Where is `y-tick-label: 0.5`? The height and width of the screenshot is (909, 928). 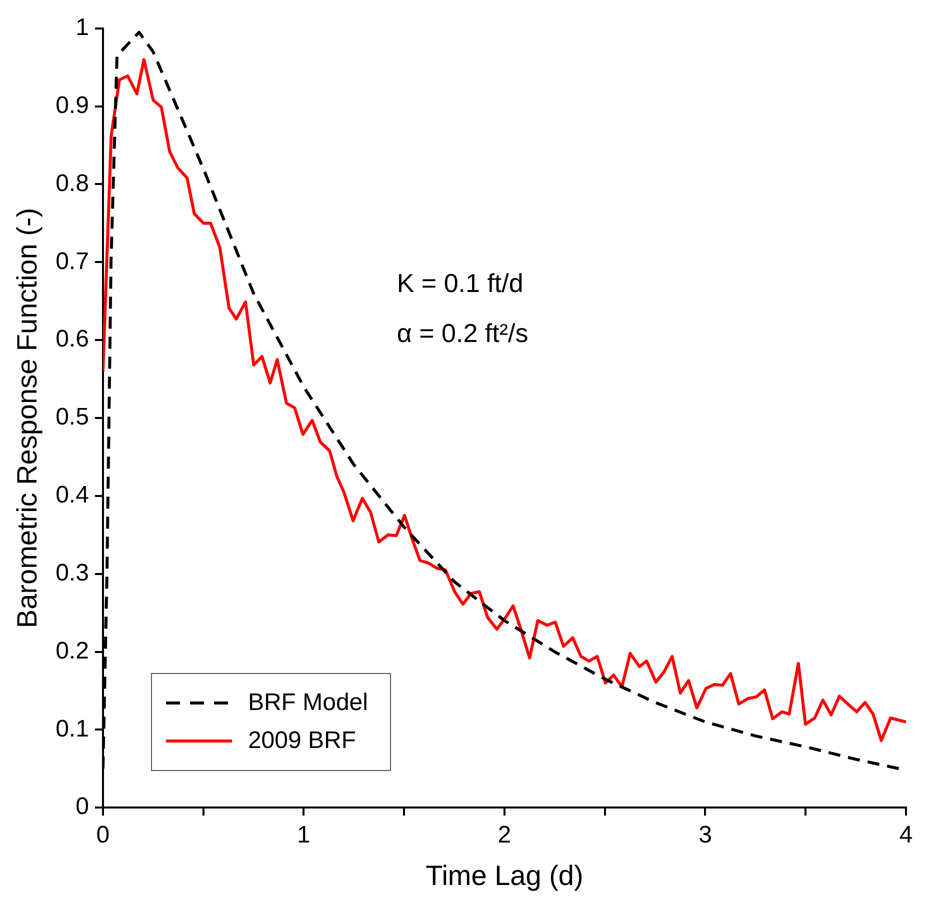
y-tick-label: 0.5 is located at coordinates (72, 417).